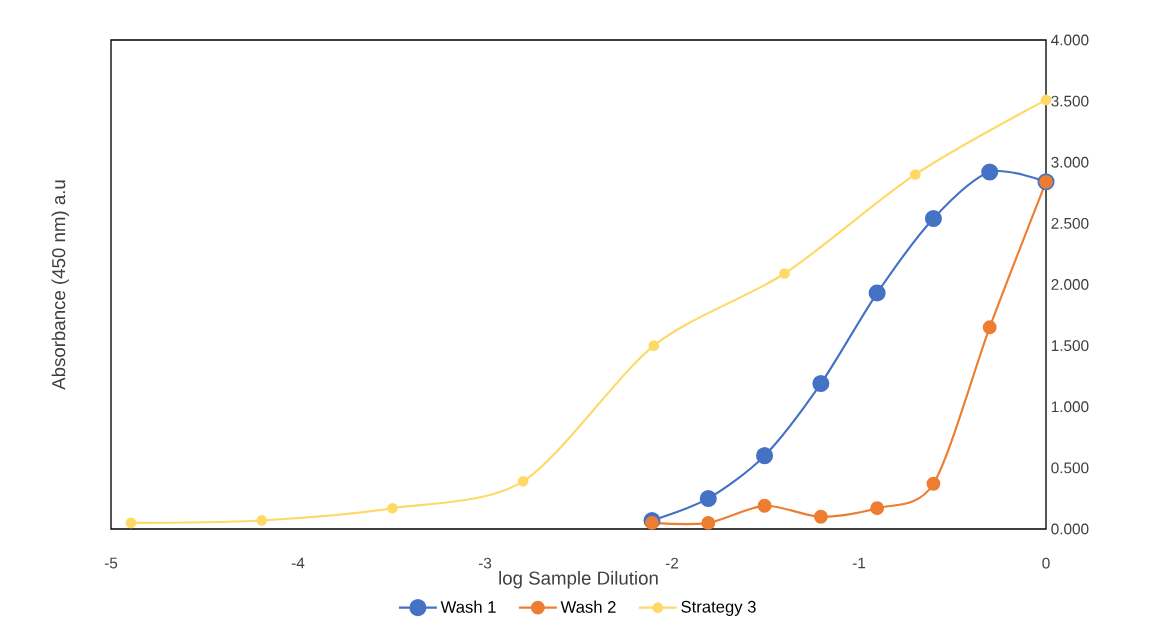  What do you see at coordinates (111, 563) in the screenshot?
I see `x-tick-label: -5` at bounding box center [111, 563].